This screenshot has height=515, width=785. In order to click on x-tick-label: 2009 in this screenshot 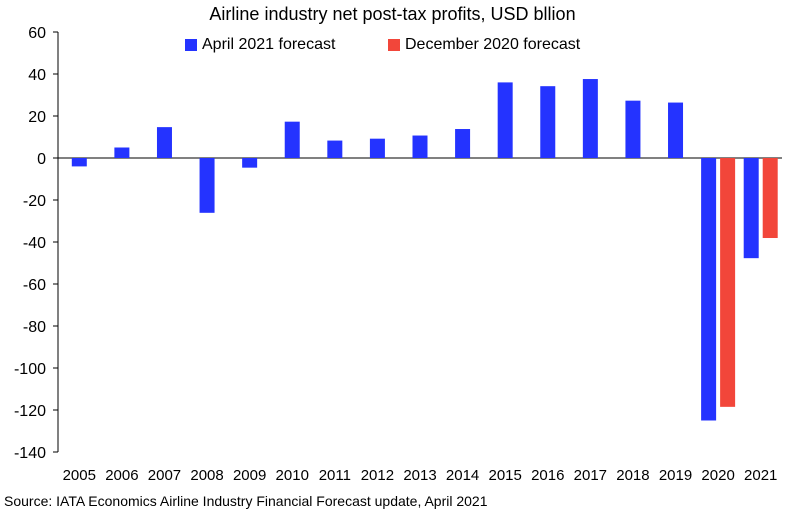, I will do `click(249, 475)`.